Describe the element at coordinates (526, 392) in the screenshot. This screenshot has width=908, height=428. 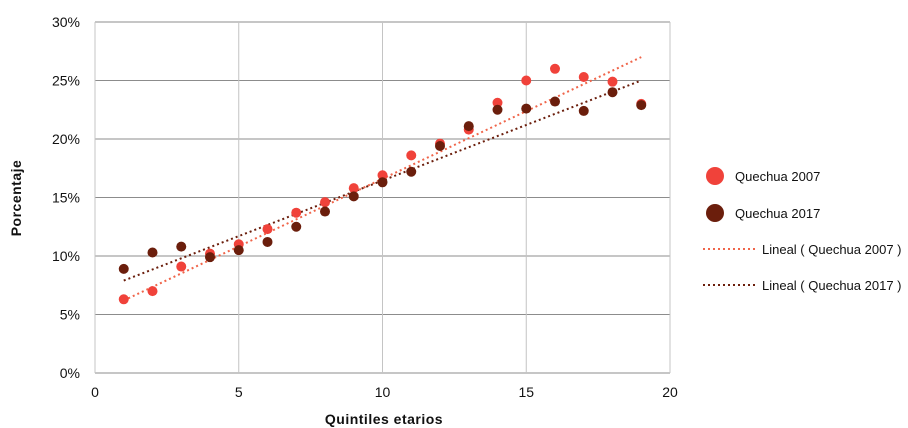
I see `x-tick-label: 15` at that location.